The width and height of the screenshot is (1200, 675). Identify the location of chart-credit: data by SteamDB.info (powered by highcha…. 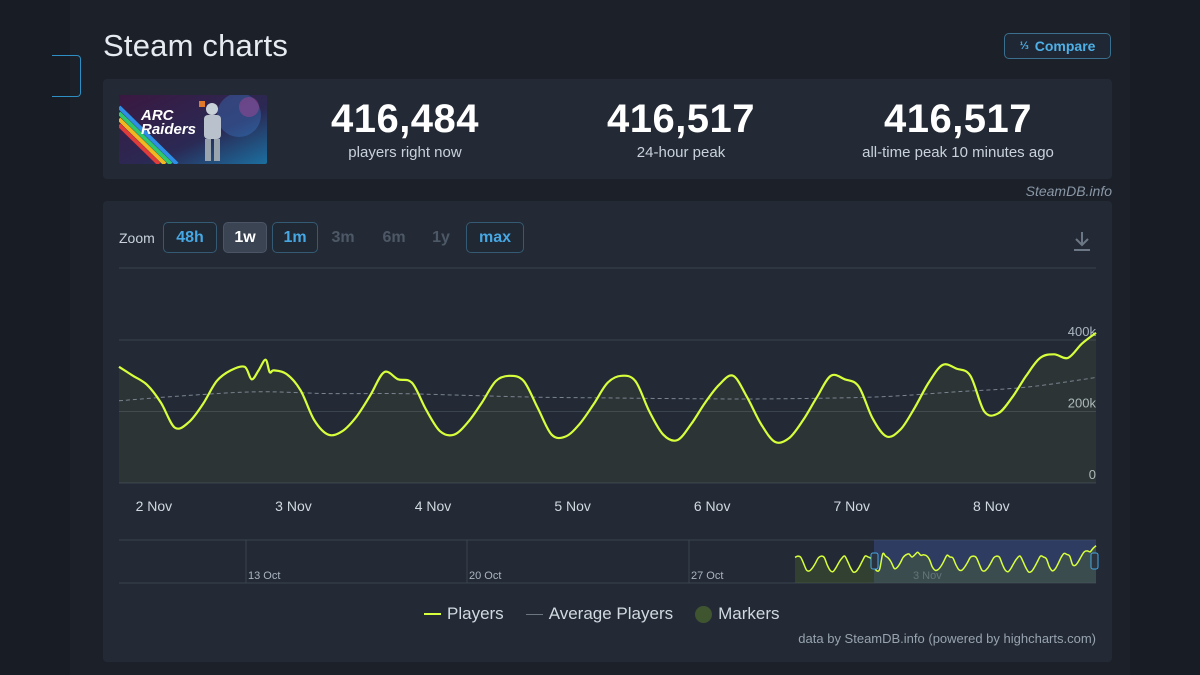
(947, 638).